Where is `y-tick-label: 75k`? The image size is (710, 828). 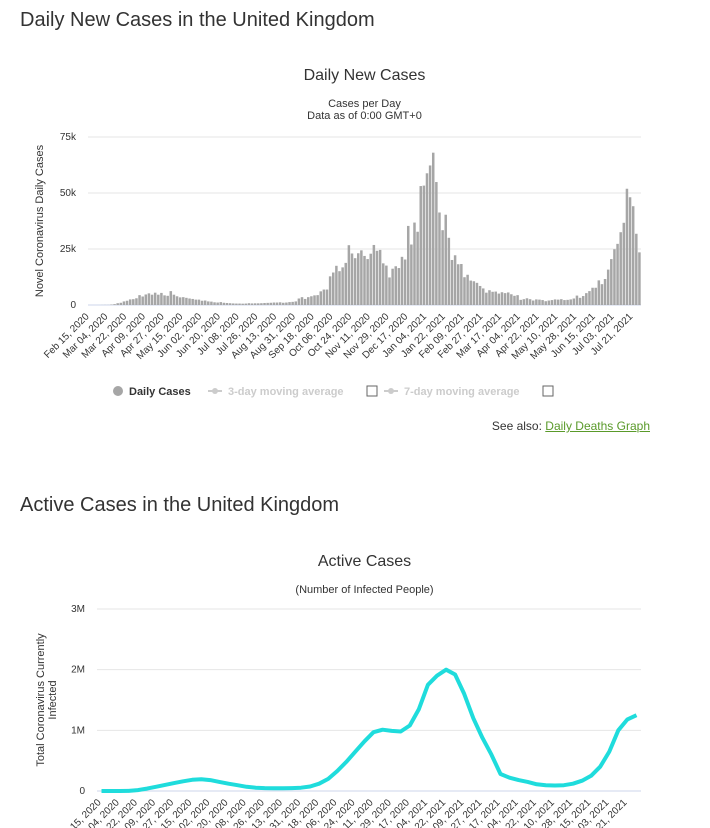
y-tick-label: 75k is located at coordinates (68, 137).